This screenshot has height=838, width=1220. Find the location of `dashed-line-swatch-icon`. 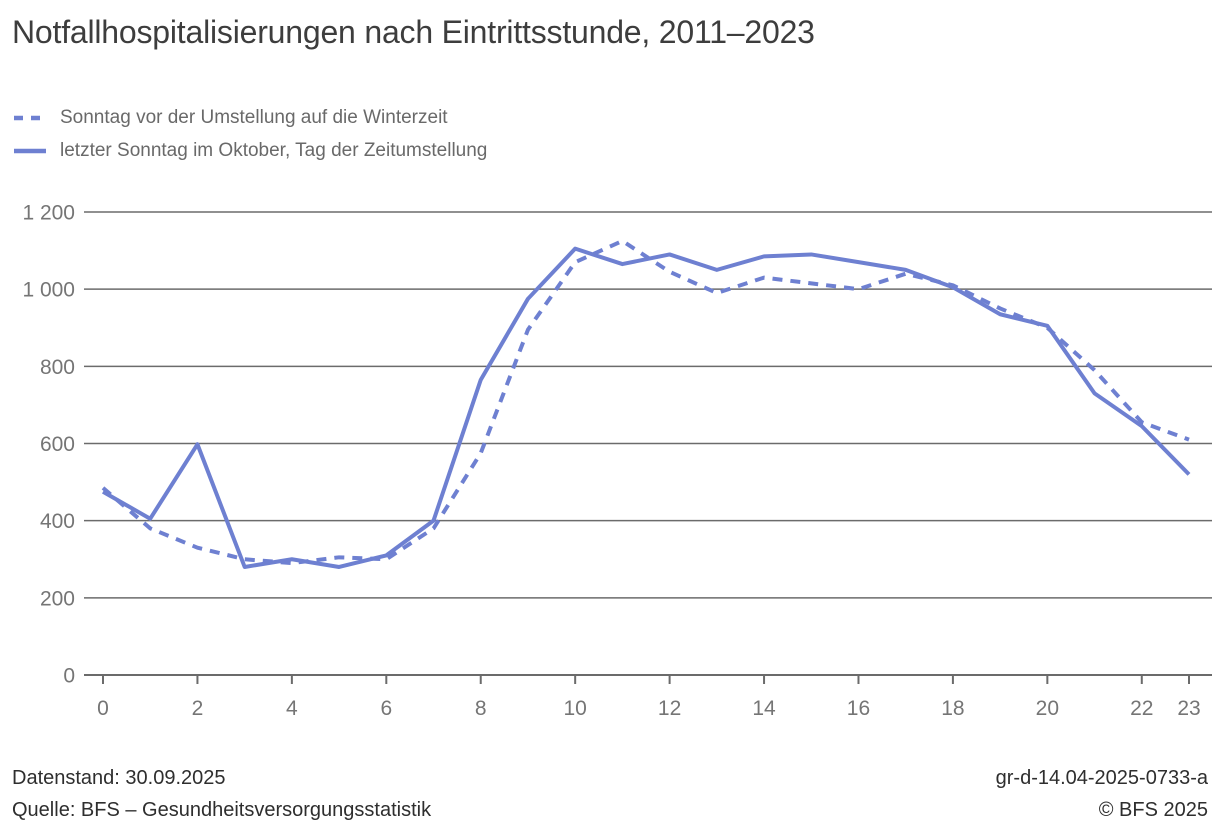

dashed-line-swatch-icon is located at coordinates (30, 117).